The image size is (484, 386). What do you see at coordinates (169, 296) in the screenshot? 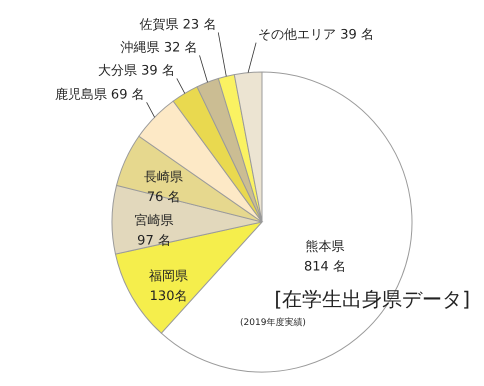
I see `data-label: 130名` at bounding box center [169, 296].